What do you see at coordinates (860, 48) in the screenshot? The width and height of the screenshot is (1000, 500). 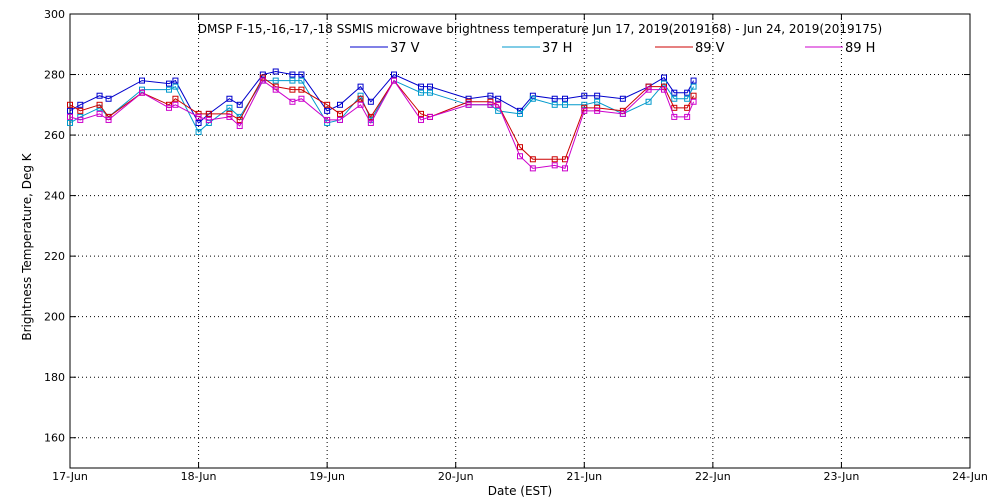 I see `legend-label: 89 H` at bounding box center [860, 48].